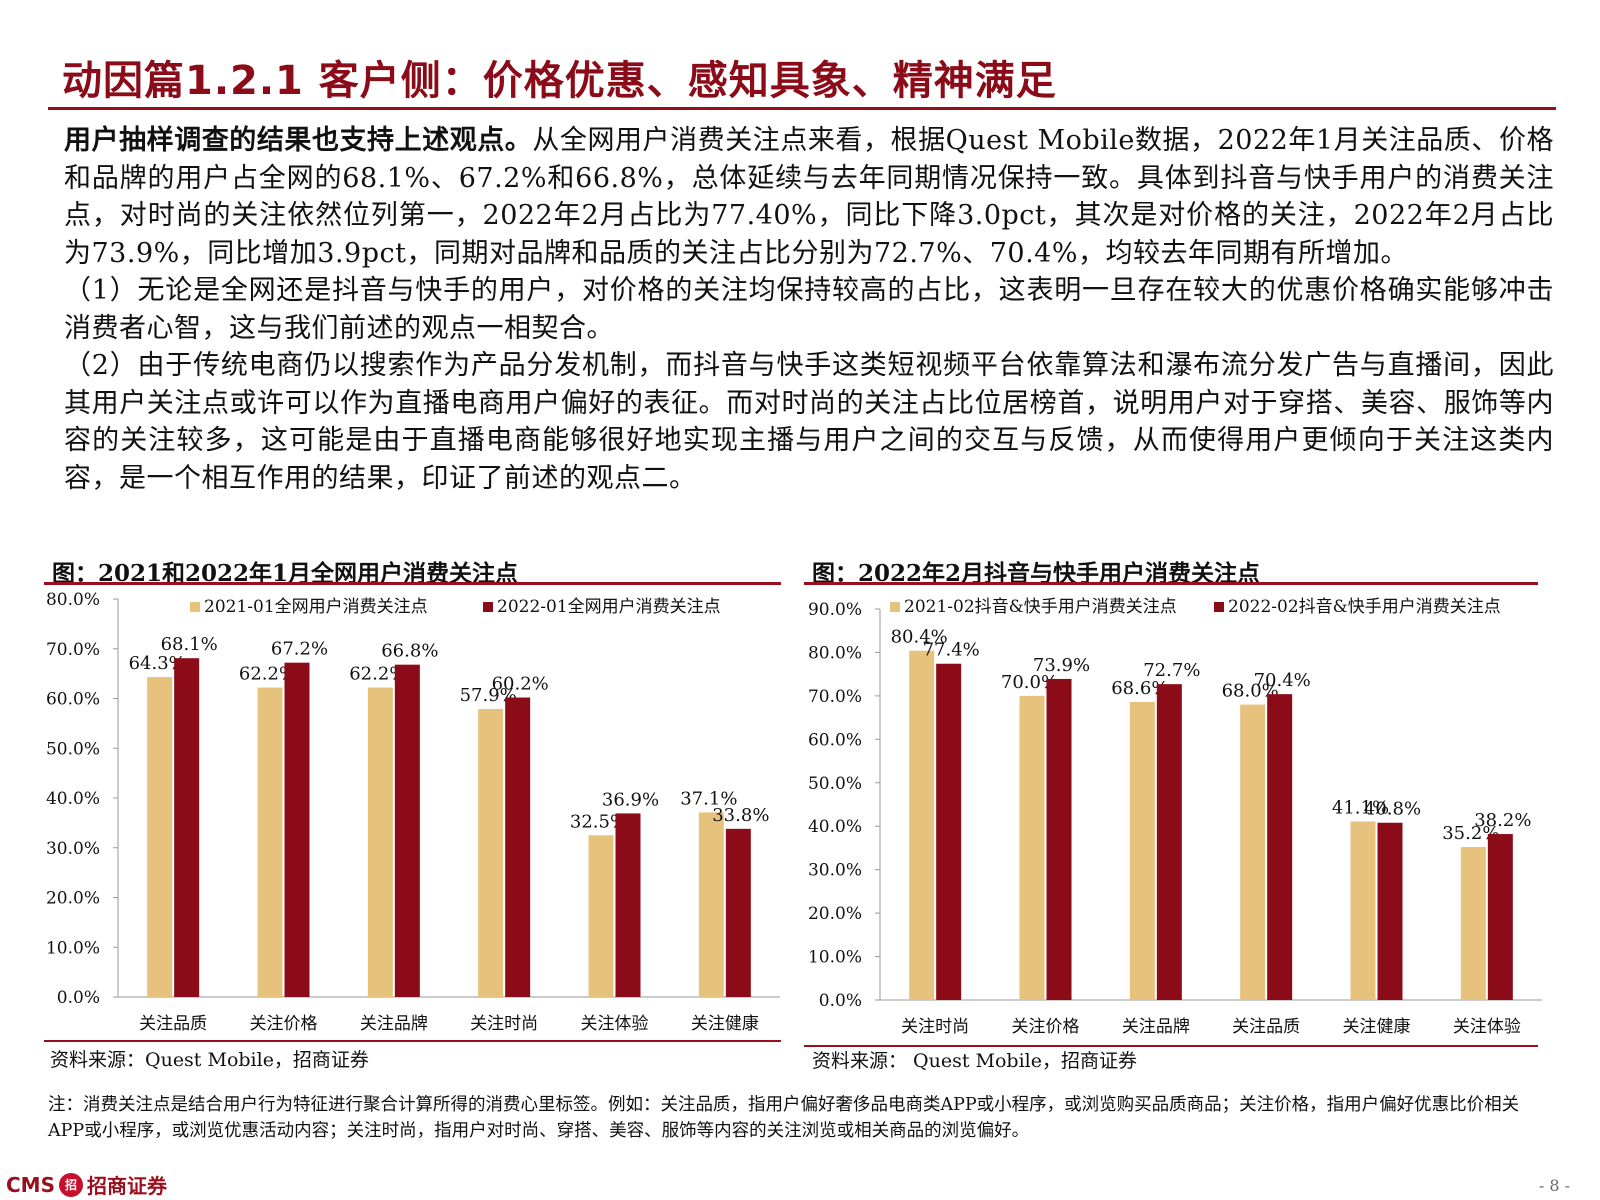 The height and width of the screenshot is (1200, 1600). What do you see at coordinates (835, 653) in the screenshot?
I see `y-tick-label: 80.0%` at bounding box center [835, 653].